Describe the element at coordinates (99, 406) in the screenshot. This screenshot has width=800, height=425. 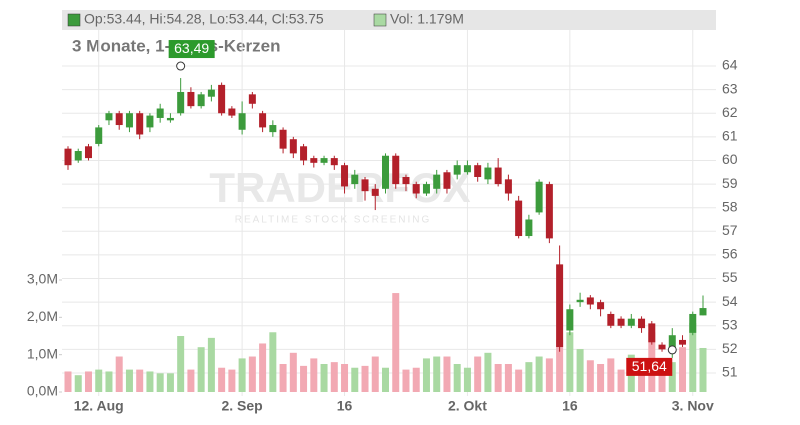
I see `x-tick-label: 12. Aug` at that location.